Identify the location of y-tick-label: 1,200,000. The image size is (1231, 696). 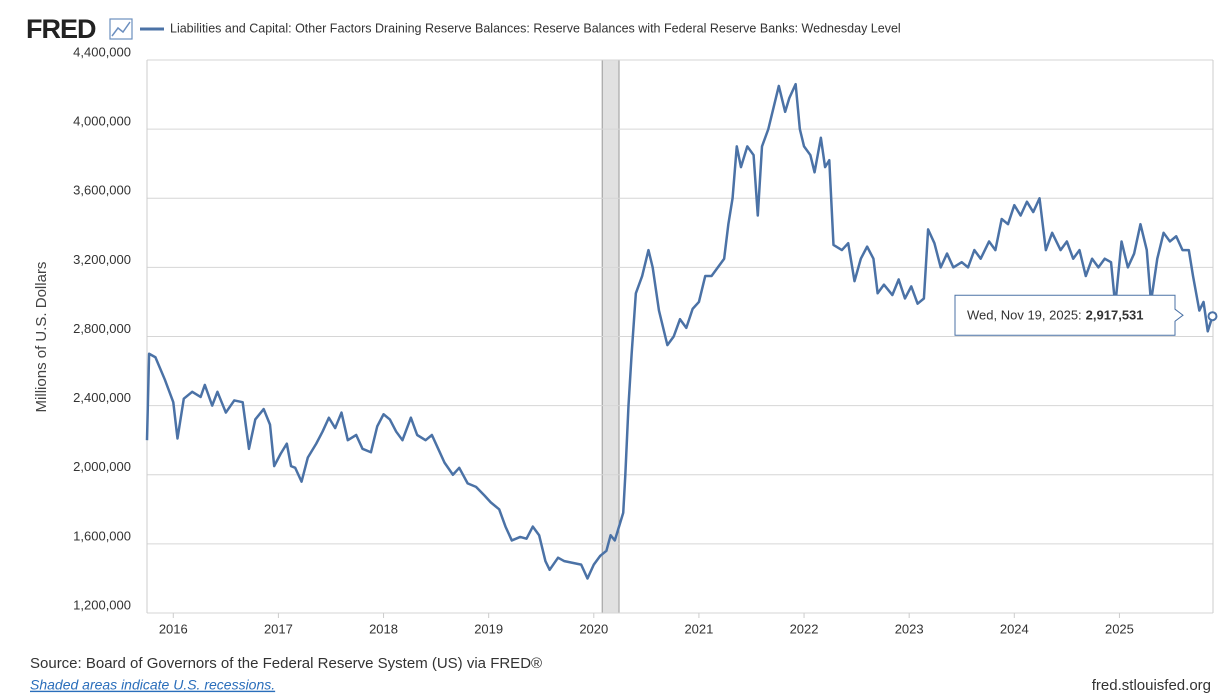
(102, 604).